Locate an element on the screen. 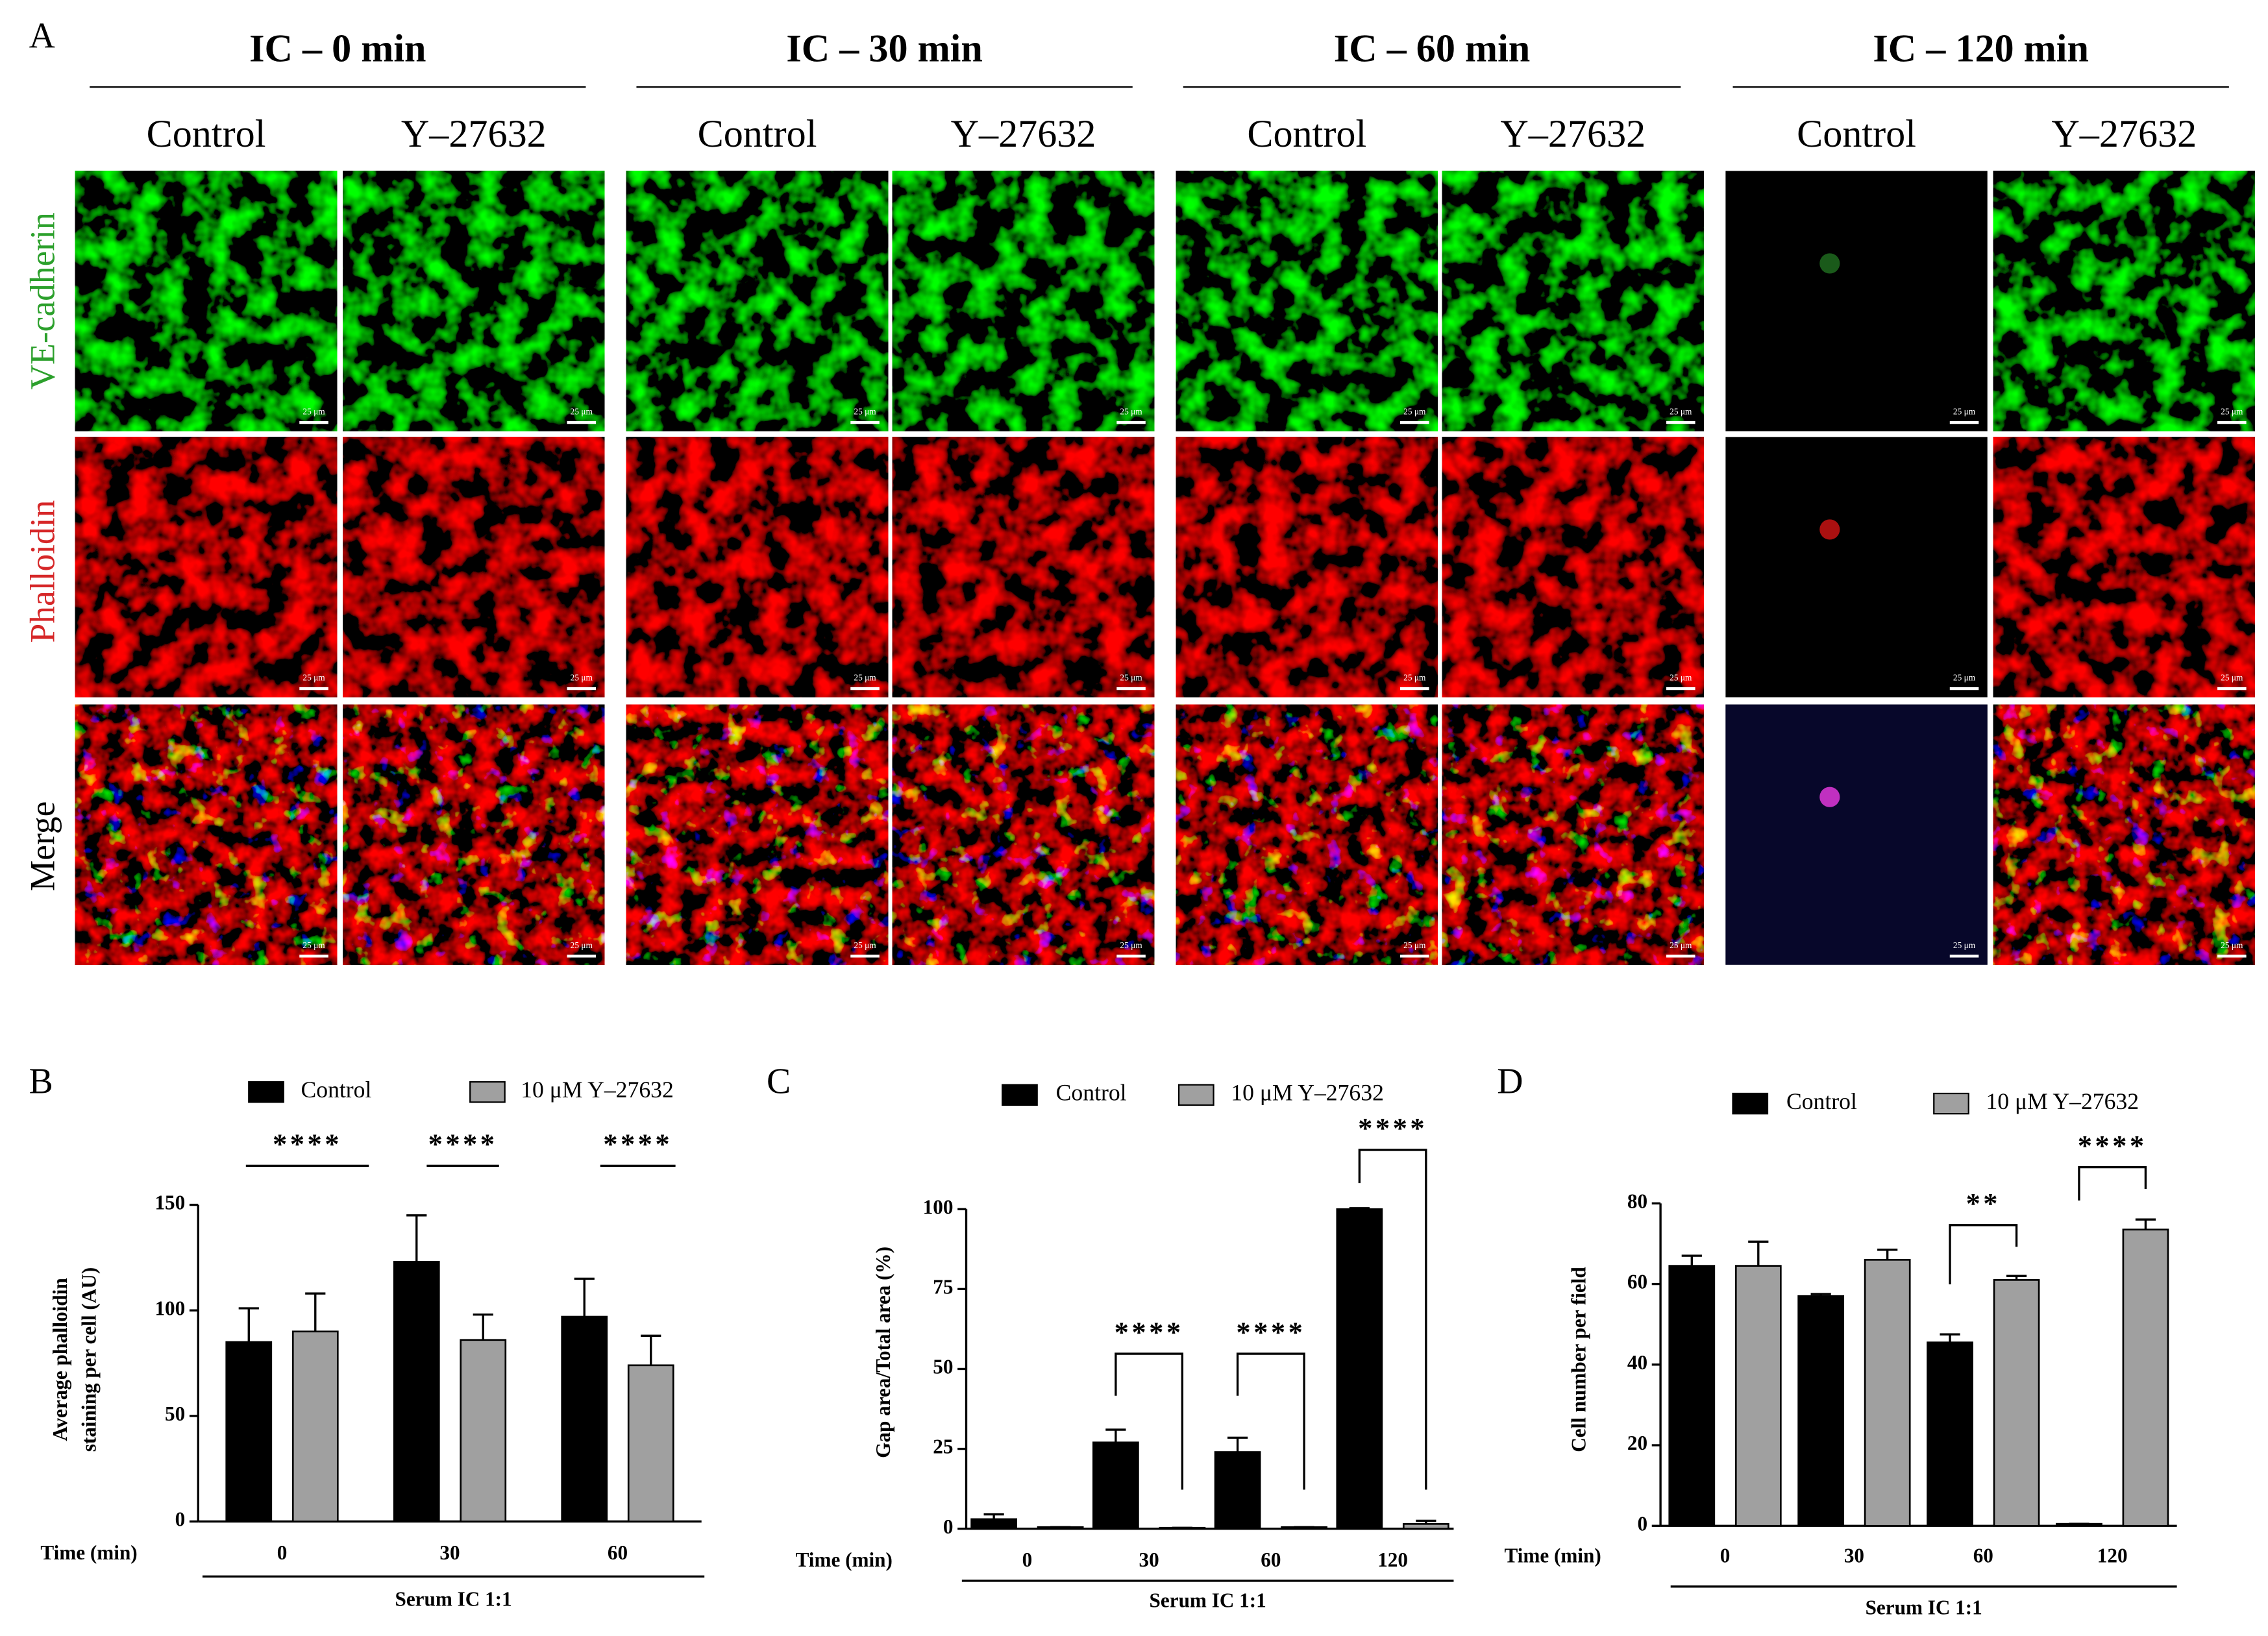 The image size is (2268, 1636). y-tick-label: 150 is located at coordinates (169, 1202).